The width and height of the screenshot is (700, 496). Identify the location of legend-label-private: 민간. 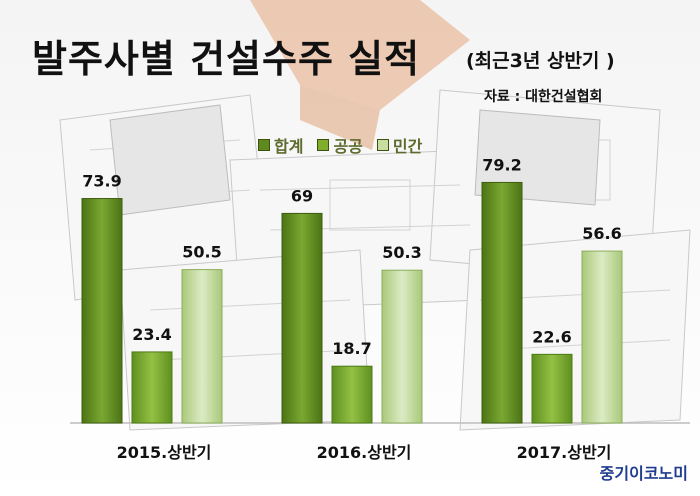
(407, 146).